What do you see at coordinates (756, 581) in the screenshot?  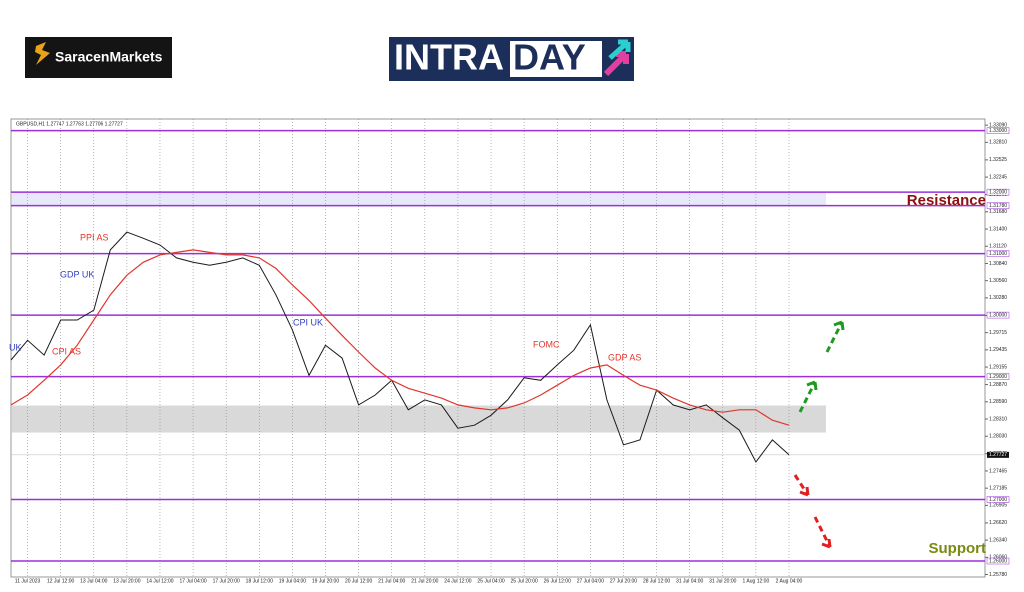 I see `x-tick-label: 1 Aug 12:00` at bounding box center [756, 581].